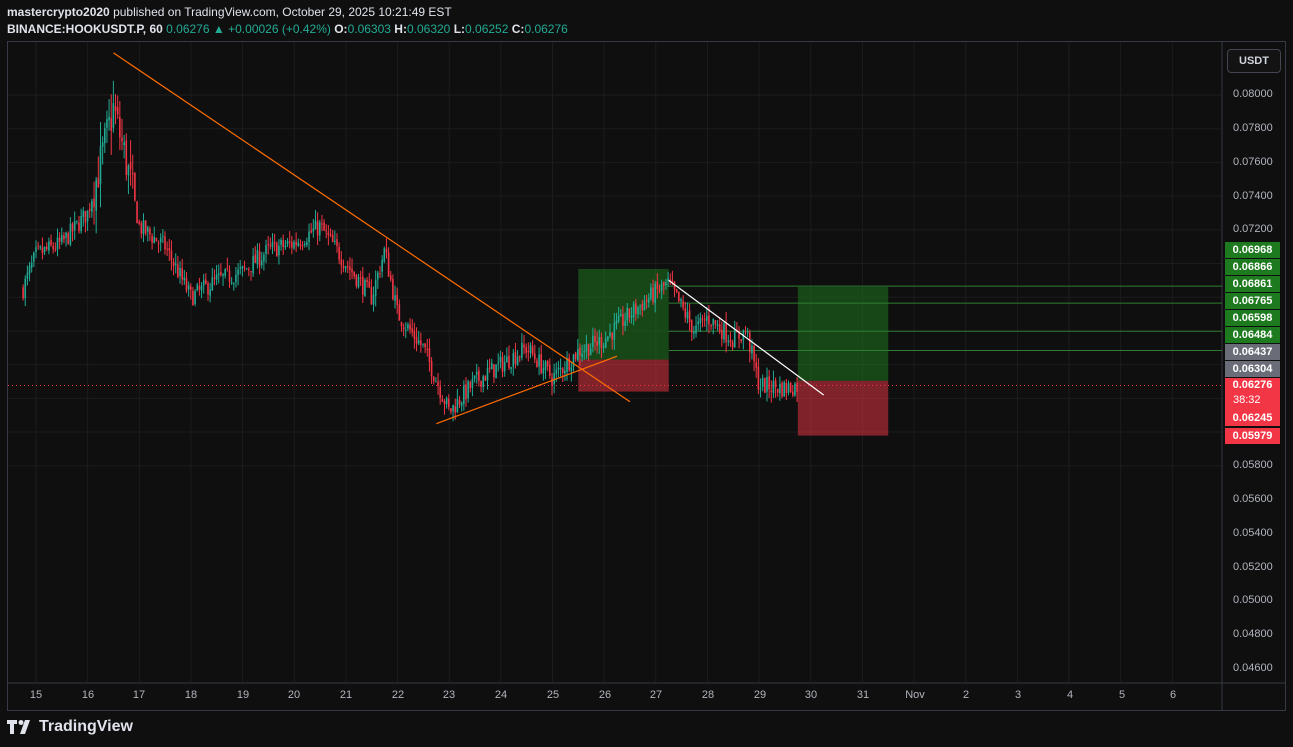  Describe the element at coordinates (843, 408) in the screenshot. I see `position-loss-zone` at that location.